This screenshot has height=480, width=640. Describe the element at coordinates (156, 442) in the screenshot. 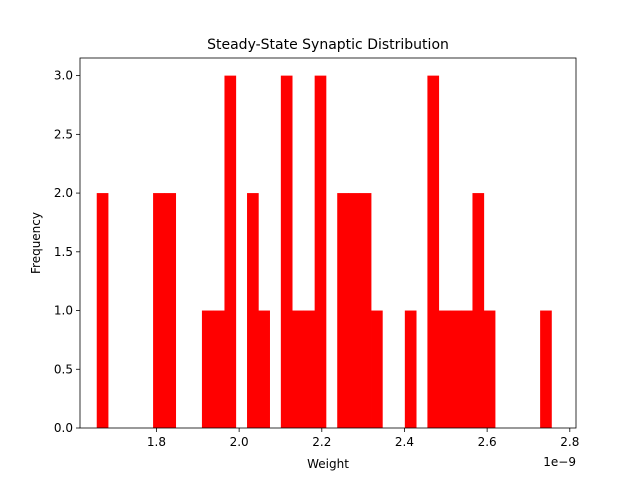

I see `x-tick-label: 1.8` at that location.